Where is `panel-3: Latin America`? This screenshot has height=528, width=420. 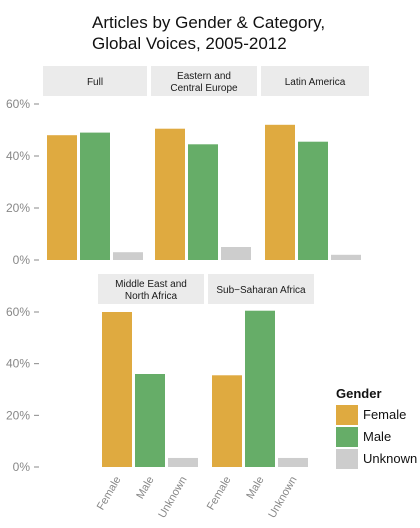
panel-3: Latin America is located at coordinates (315, 163).